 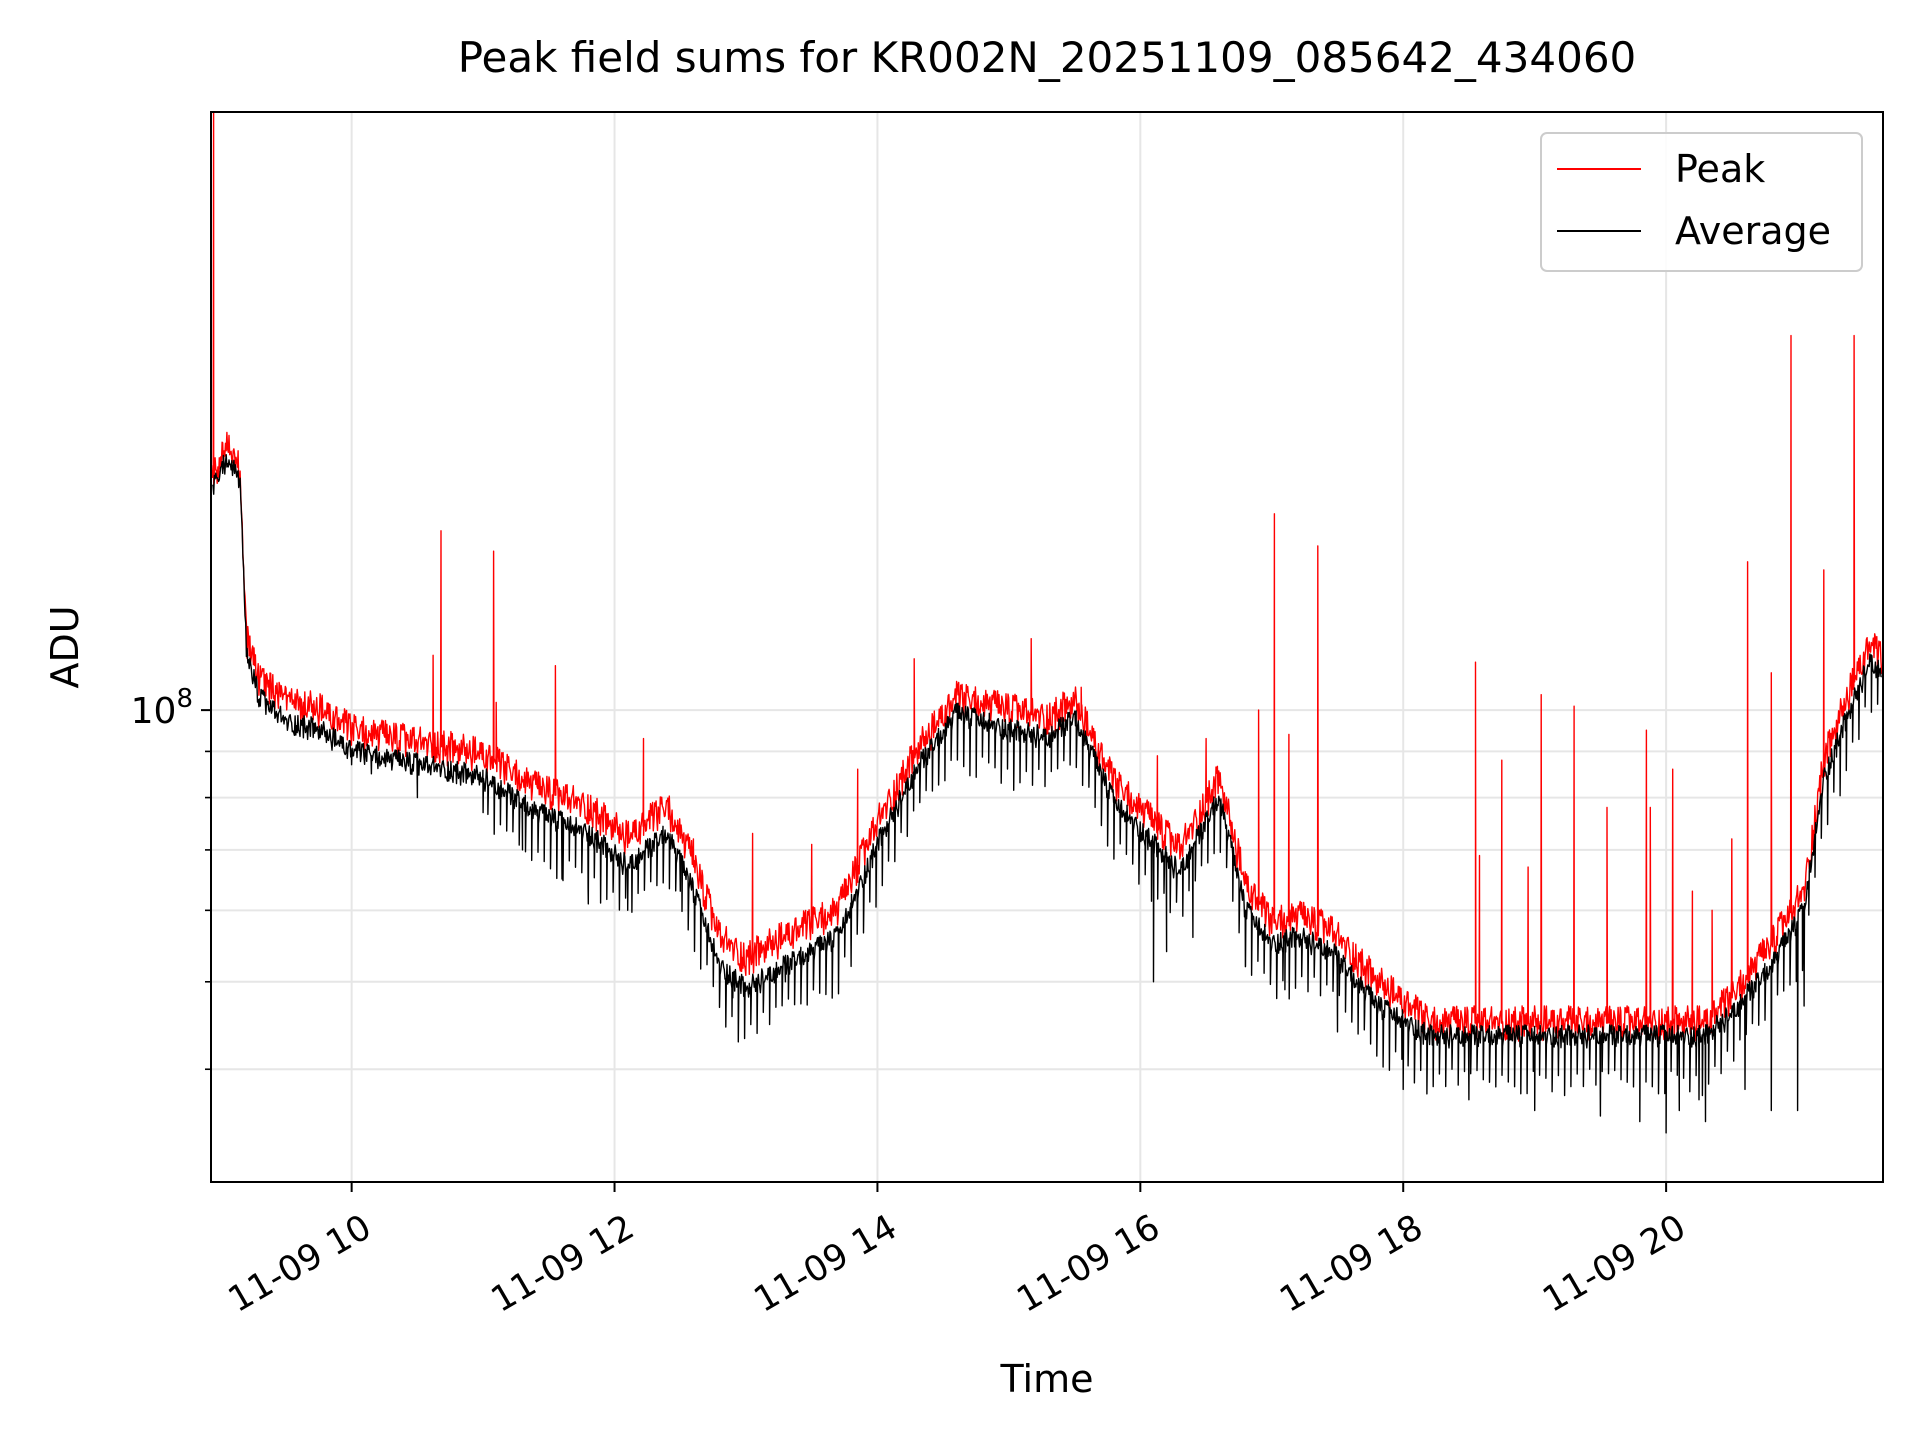 I want to click on y-axis-label: ADU, so click(x=65, y=646).